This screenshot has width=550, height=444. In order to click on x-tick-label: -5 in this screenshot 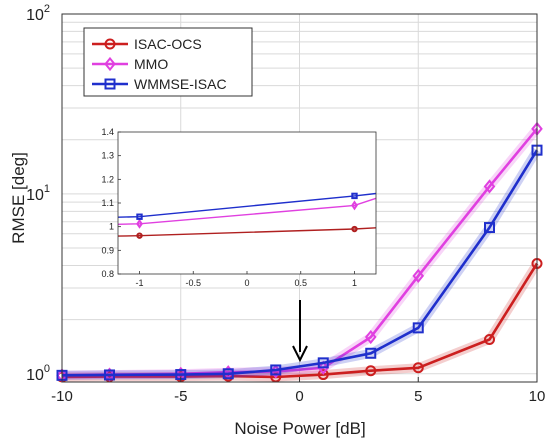, I will do `click(180, 396)`.